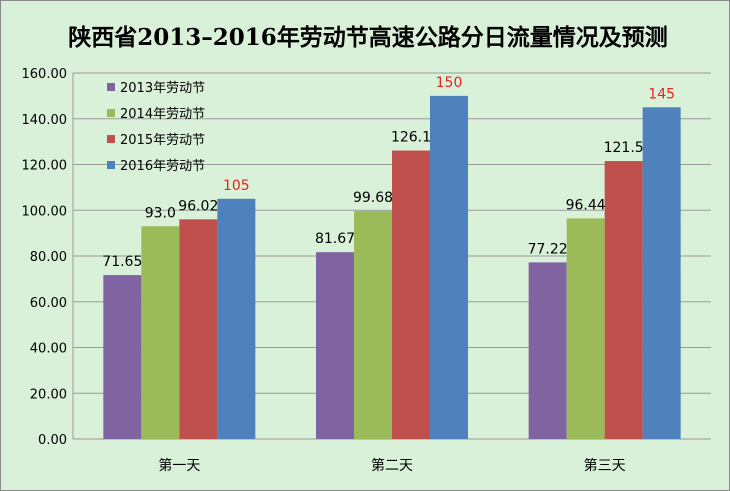  What do you see at coordinates (48, 303) in the screenshot?
I see `y-tick-label: 60.00` at bounding box center [48, 303].